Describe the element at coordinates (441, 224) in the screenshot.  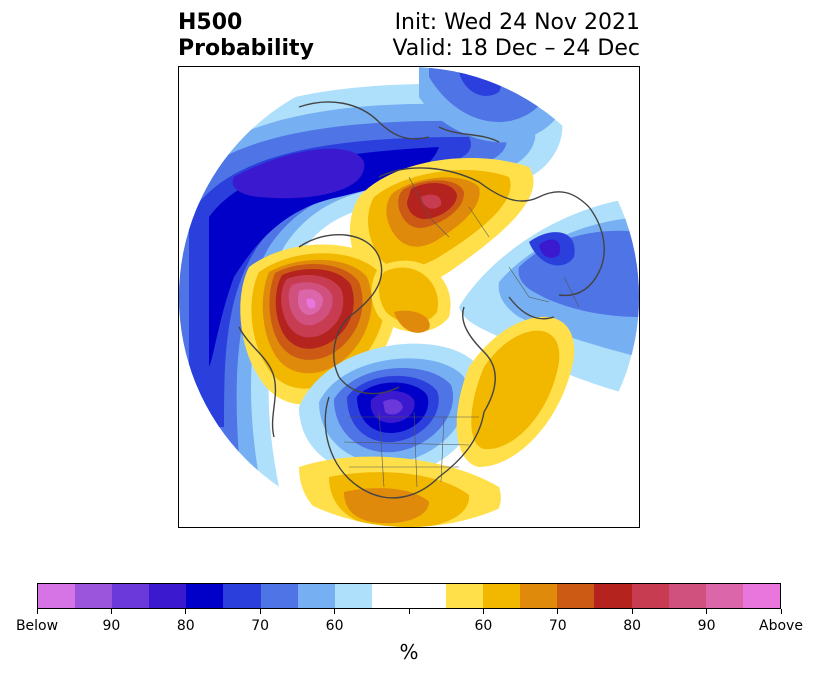
I see `above-anomaly-siberia` at that location.